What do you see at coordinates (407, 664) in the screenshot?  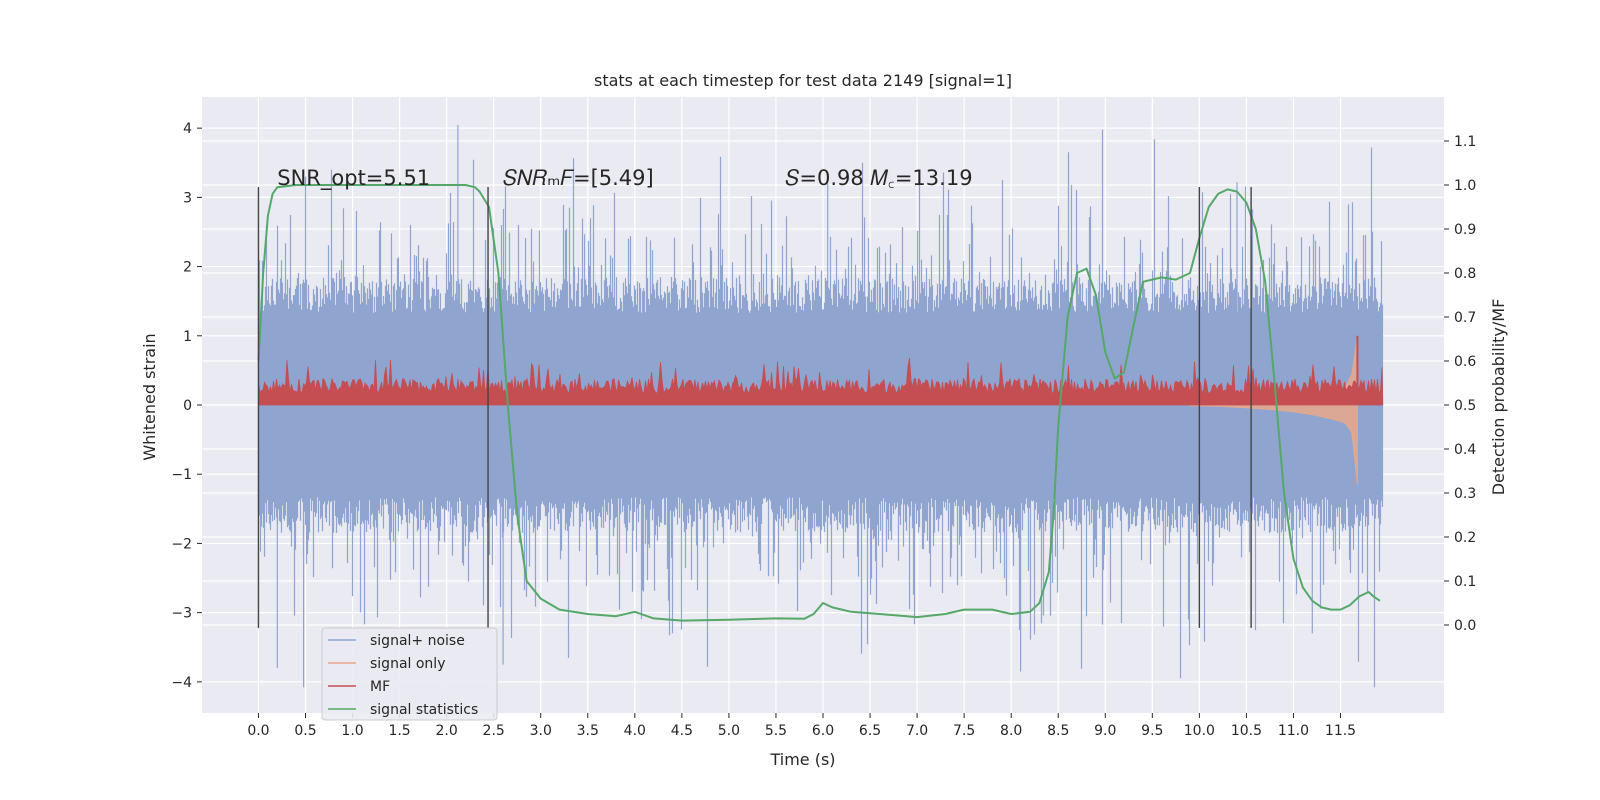 I see `legend-label-signal-only: signal only` at bounding box center [407, 664].